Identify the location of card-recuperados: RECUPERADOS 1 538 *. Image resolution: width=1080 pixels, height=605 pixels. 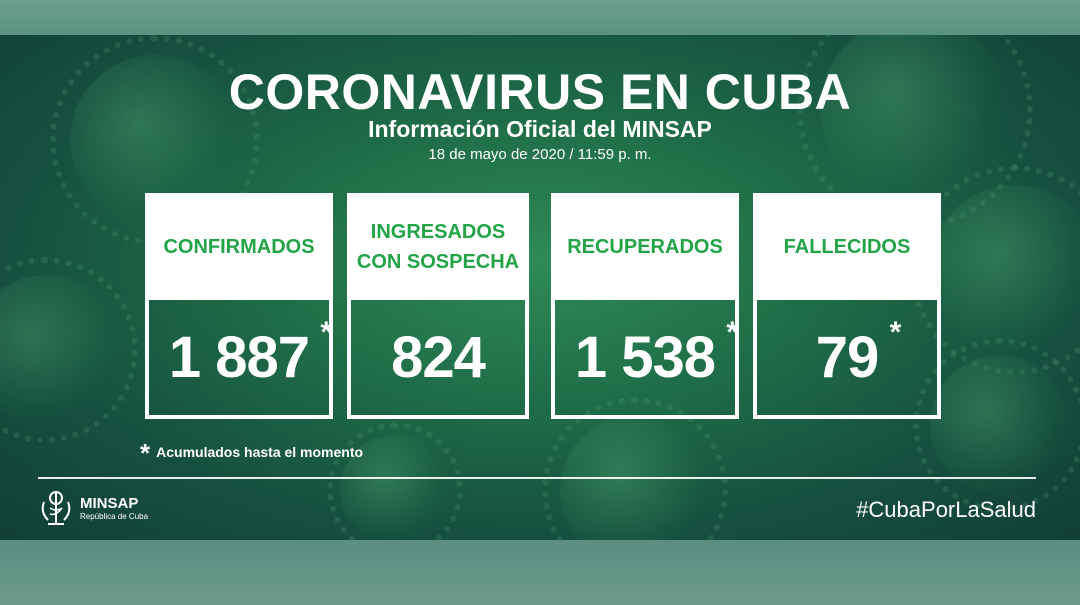
(645, 306).